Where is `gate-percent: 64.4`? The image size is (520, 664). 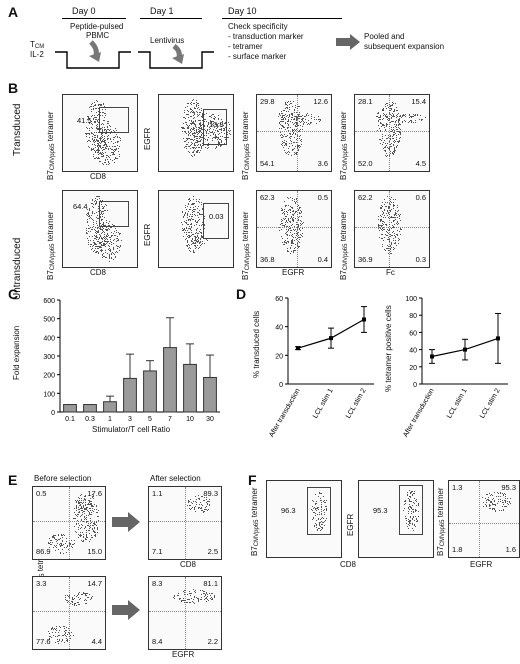
gate-percent: 64.4 is located at coordinates (80, 206).